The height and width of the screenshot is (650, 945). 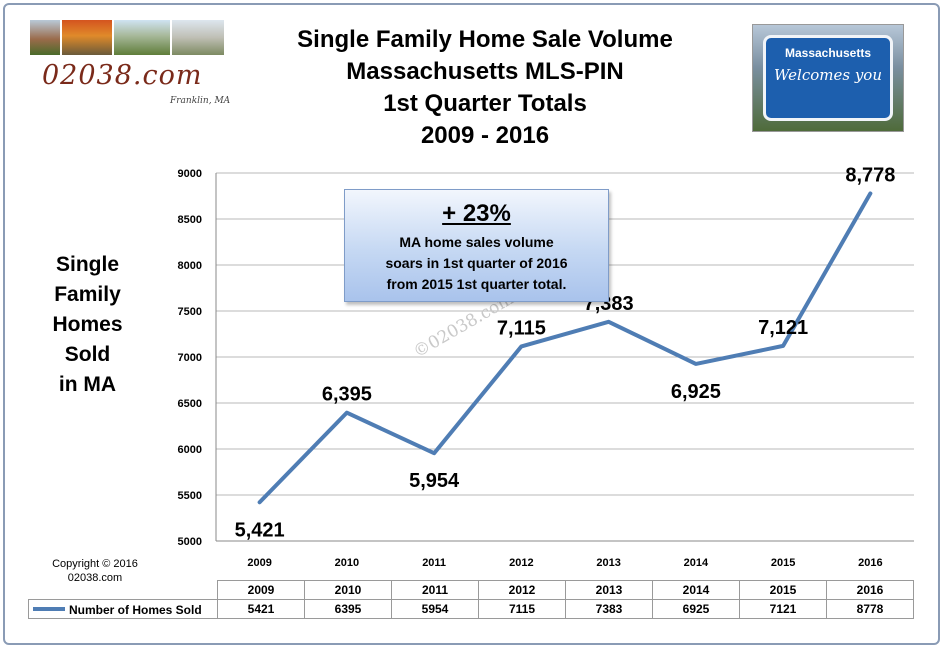 I want to click on house-photo-thumbnail, so click(x=45, y=37).